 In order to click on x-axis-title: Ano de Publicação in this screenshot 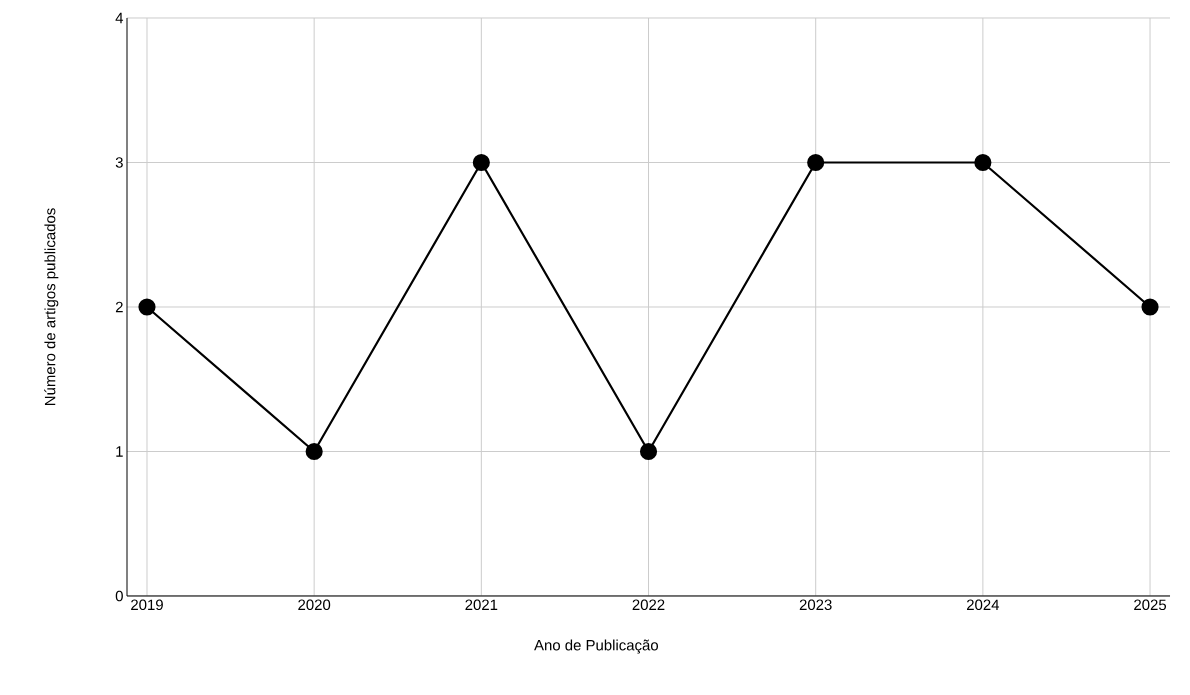, I will do `click(596, 646)`.